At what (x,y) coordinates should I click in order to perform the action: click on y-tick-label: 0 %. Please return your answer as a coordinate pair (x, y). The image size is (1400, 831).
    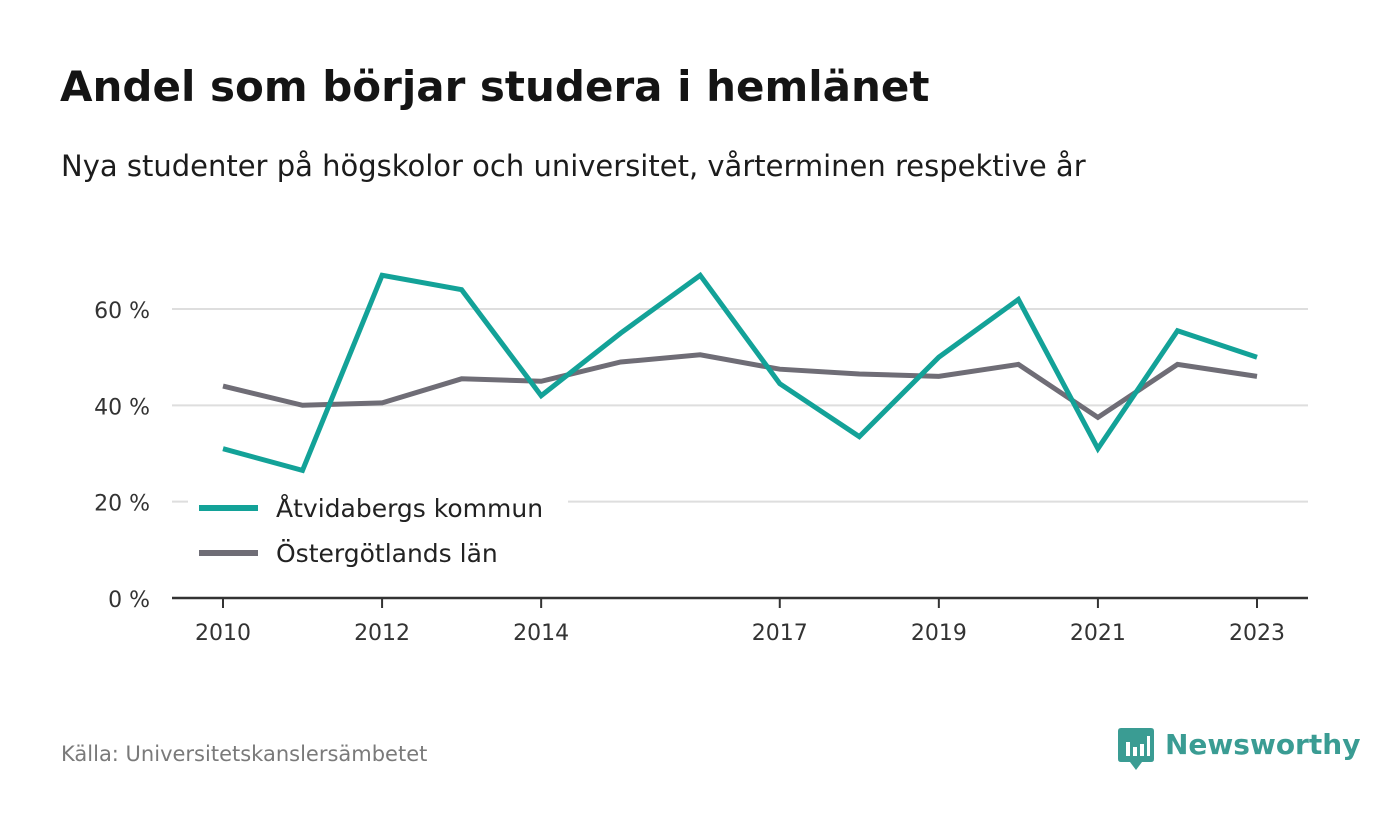
    Looking at the image, I should click on (129, 600).